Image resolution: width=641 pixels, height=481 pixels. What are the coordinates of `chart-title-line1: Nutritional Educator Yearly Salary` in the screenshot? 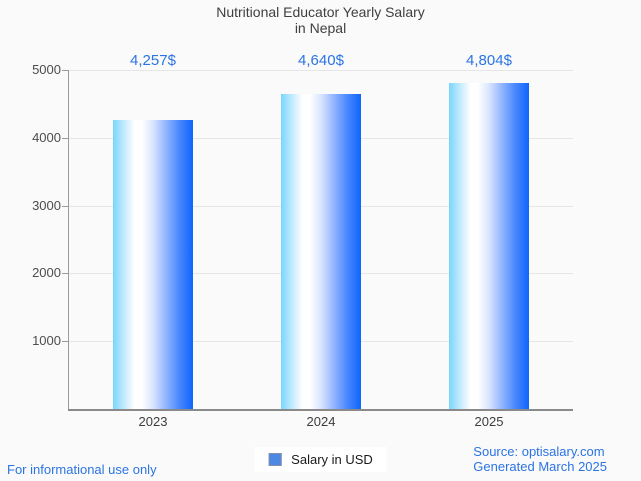 It's located at (320, 12).